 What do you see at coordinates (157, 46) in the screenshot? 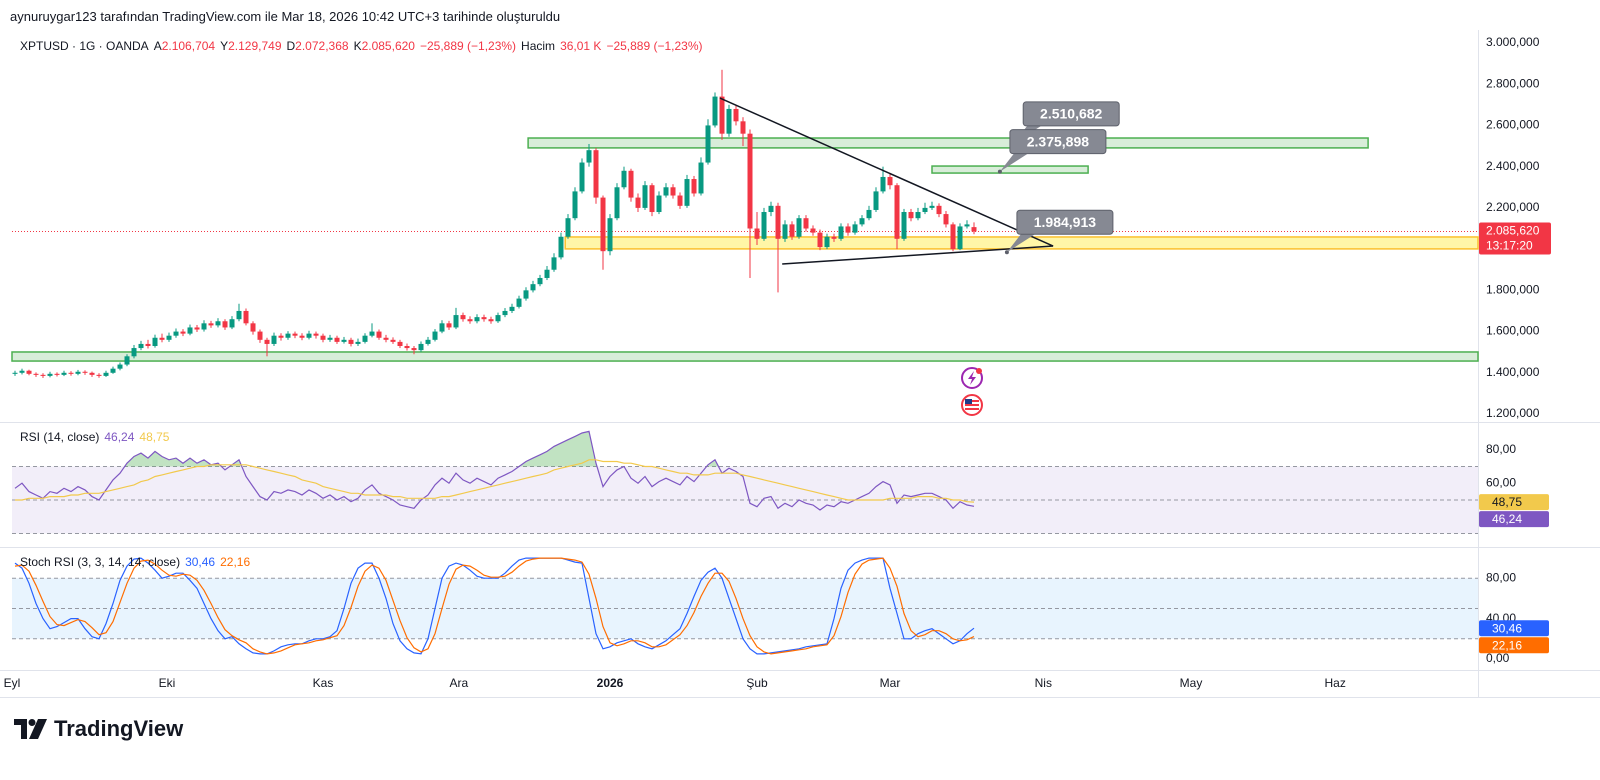
I see `legend-item: A` at bounding box center [157, 46].